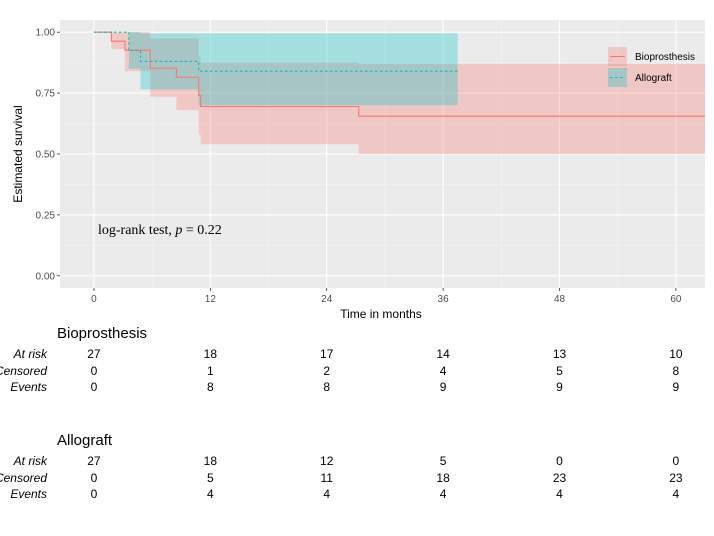 The width and height of the screenshot is (714, 536). Describe the element at coordinates (676, 299) in the screenshot. I see `x-tick-label: 60` at that location.